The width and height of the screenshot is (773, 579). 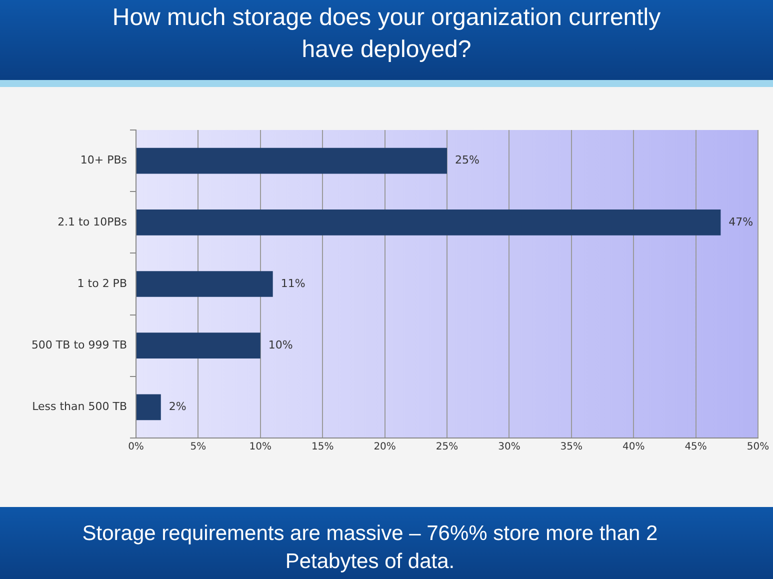 What do you see at coordinates (260, 447) in the screenshot?
I see `x-tick-label: 10%` at bounding box center [260, 447].